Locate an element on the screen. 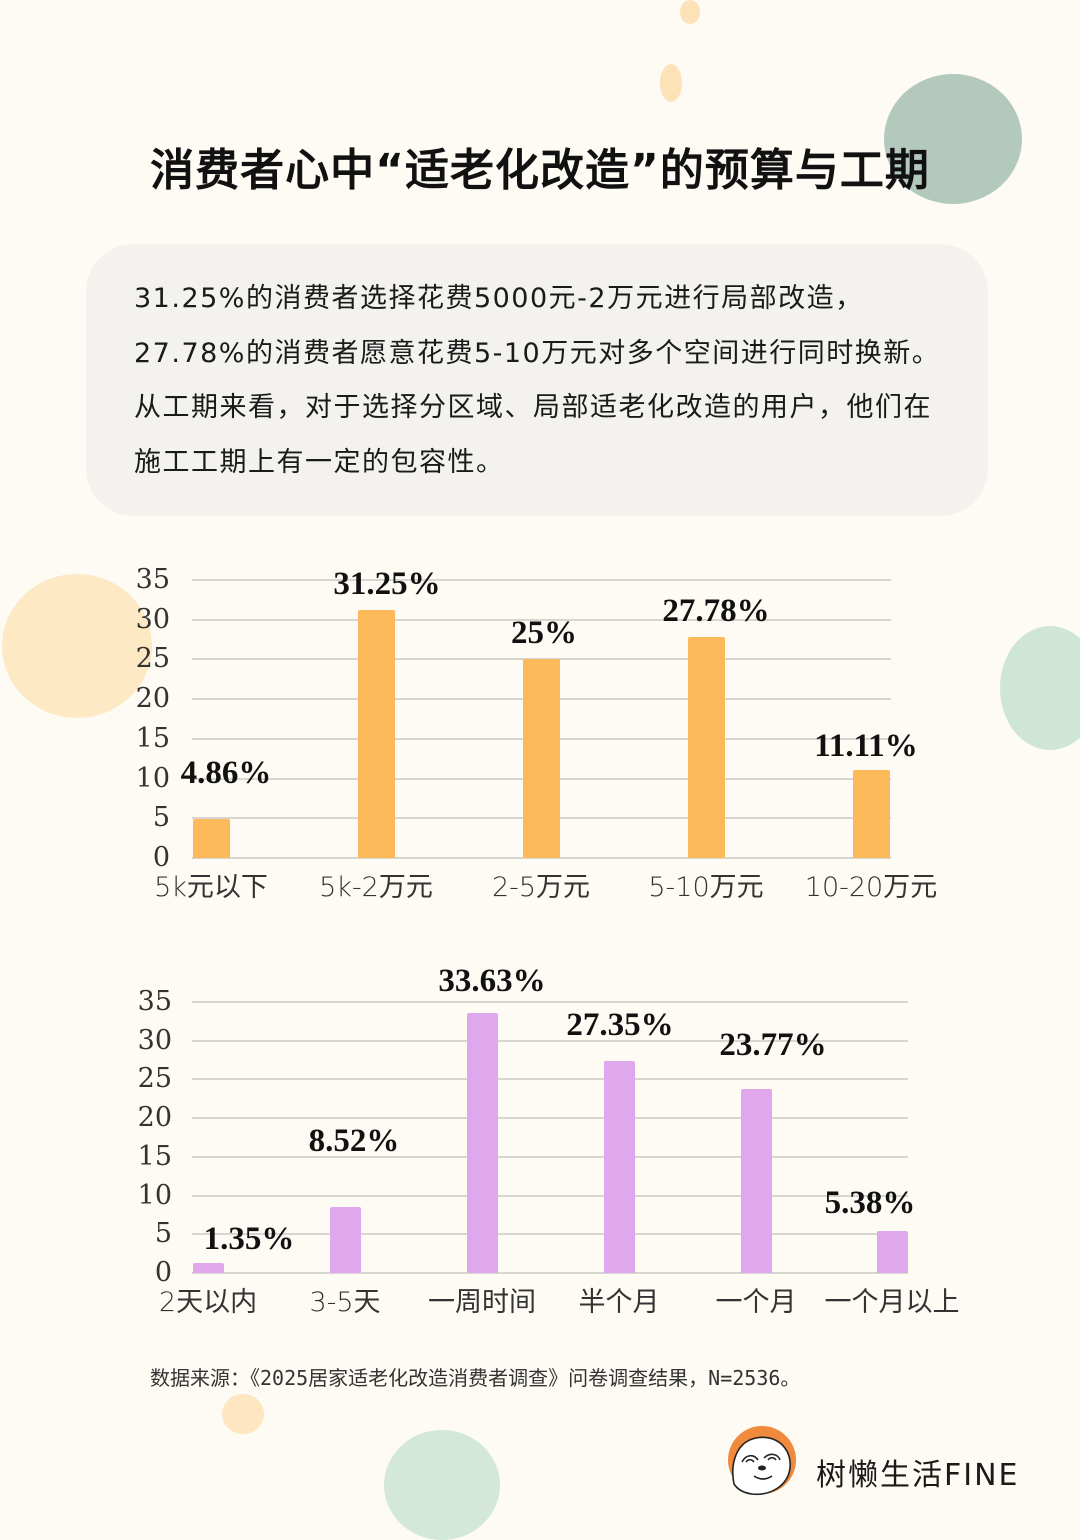  data-label: 27.78% is located at coordinates (716, 611).